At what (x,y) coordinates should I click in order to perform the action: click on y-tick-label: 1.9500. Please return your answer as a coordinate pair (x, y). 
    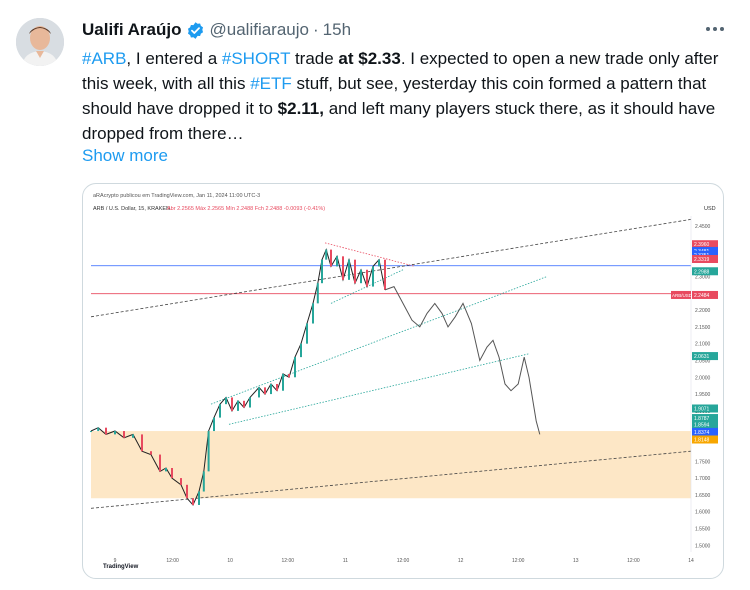
    Looking at the image, I should click on (703, 395).